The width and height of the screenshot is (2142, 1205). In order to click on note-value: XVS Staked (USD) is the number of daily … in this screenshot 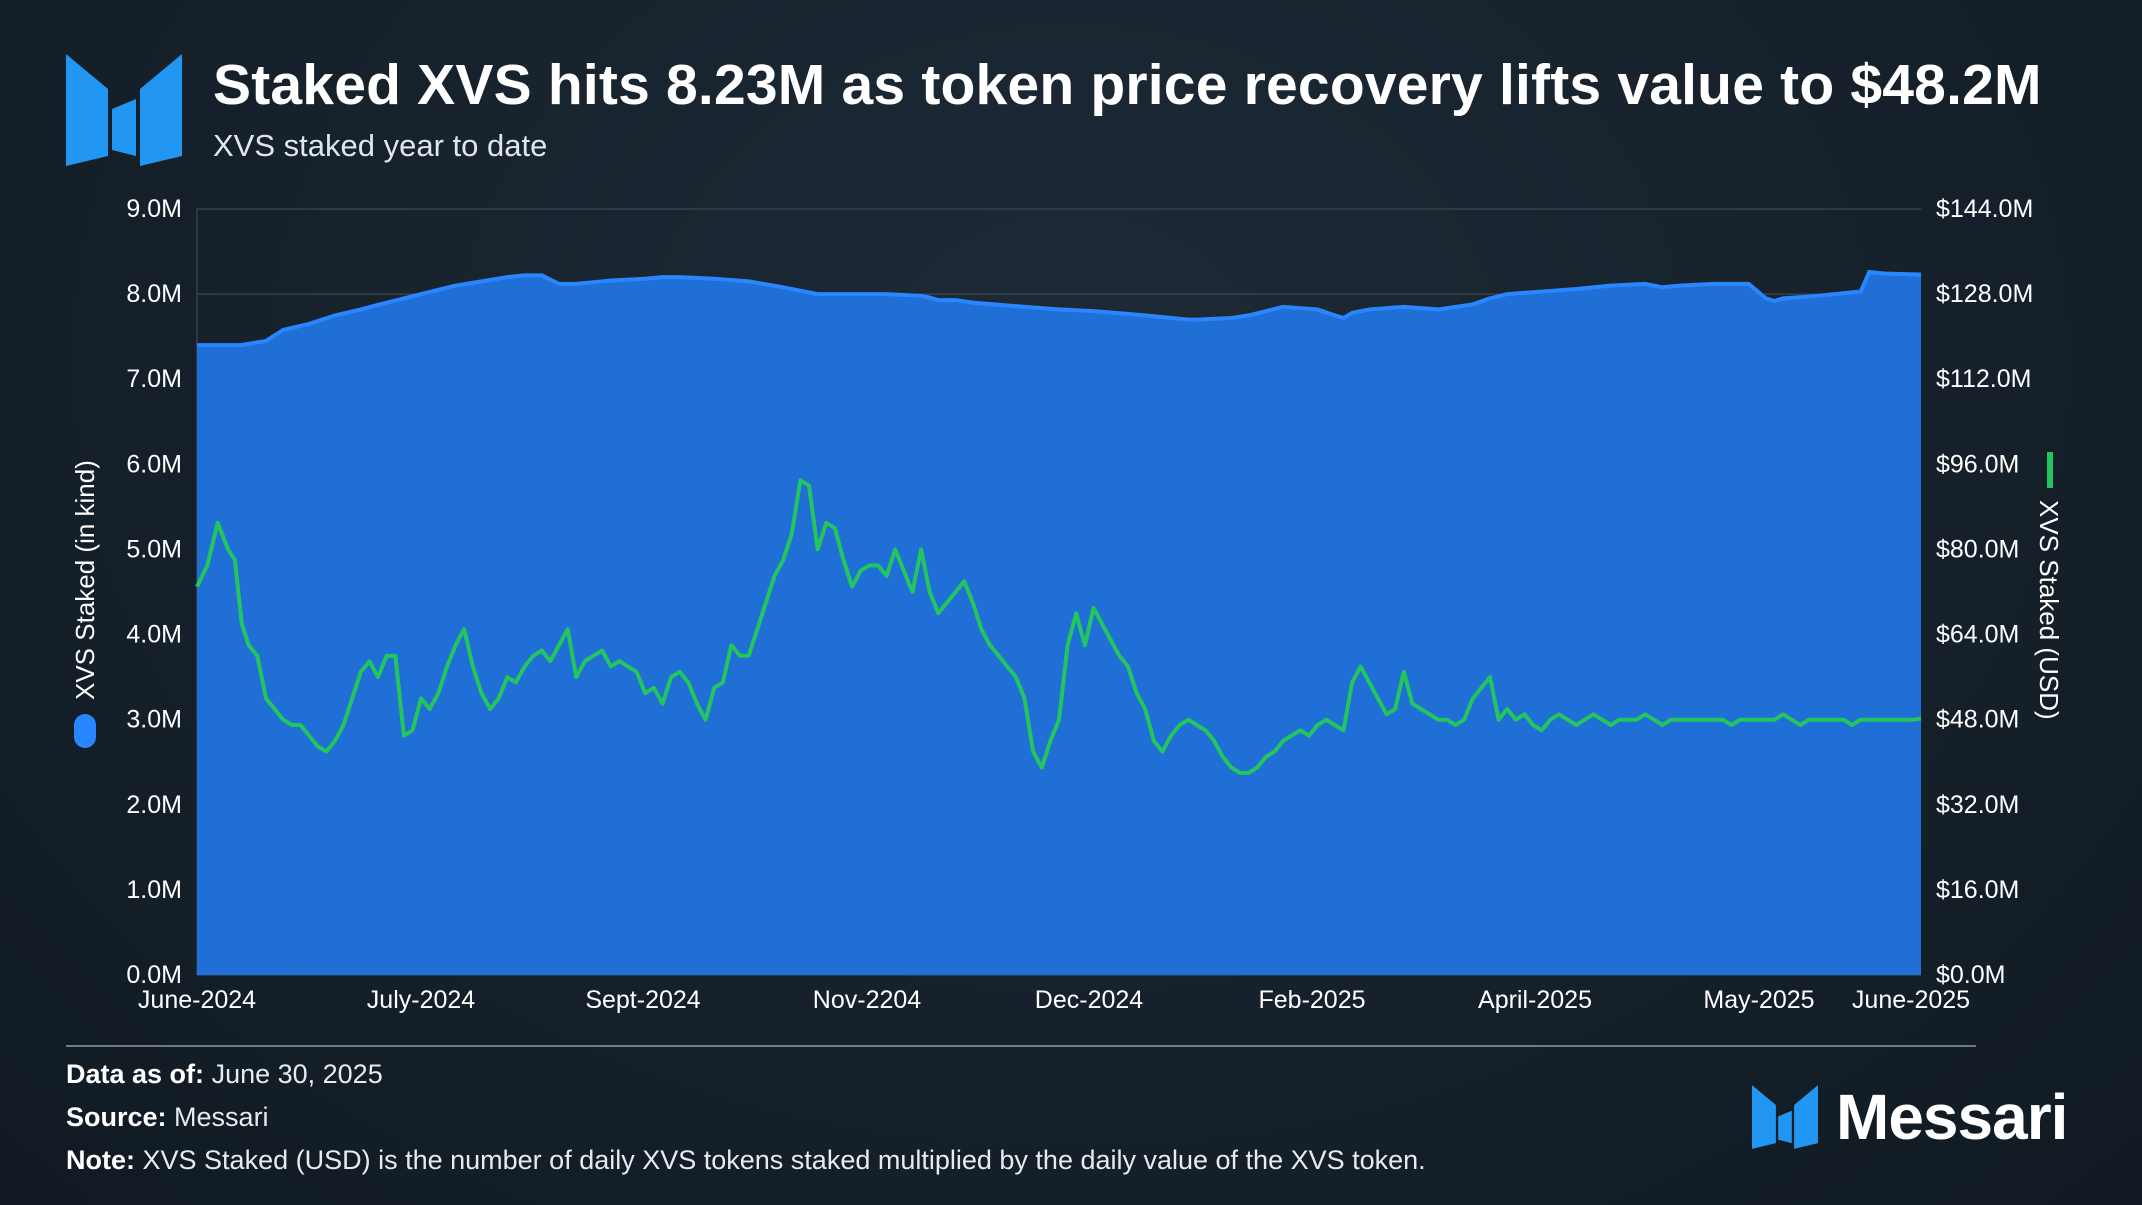, I will do `click(784, 1160)`.